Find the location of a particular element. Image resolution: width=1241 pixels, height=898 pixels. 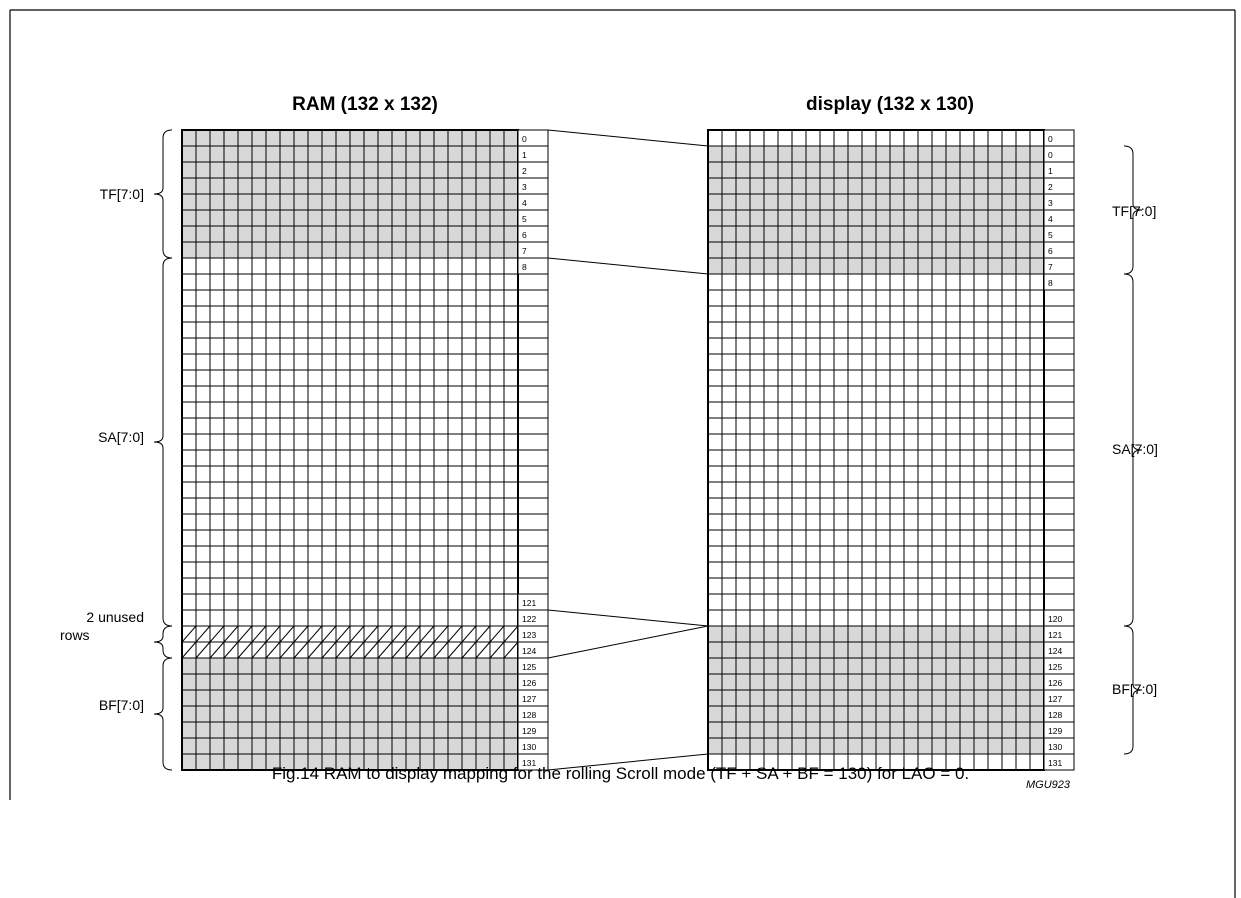

ram-row-label: 122 is located at coordinates (529, 619).